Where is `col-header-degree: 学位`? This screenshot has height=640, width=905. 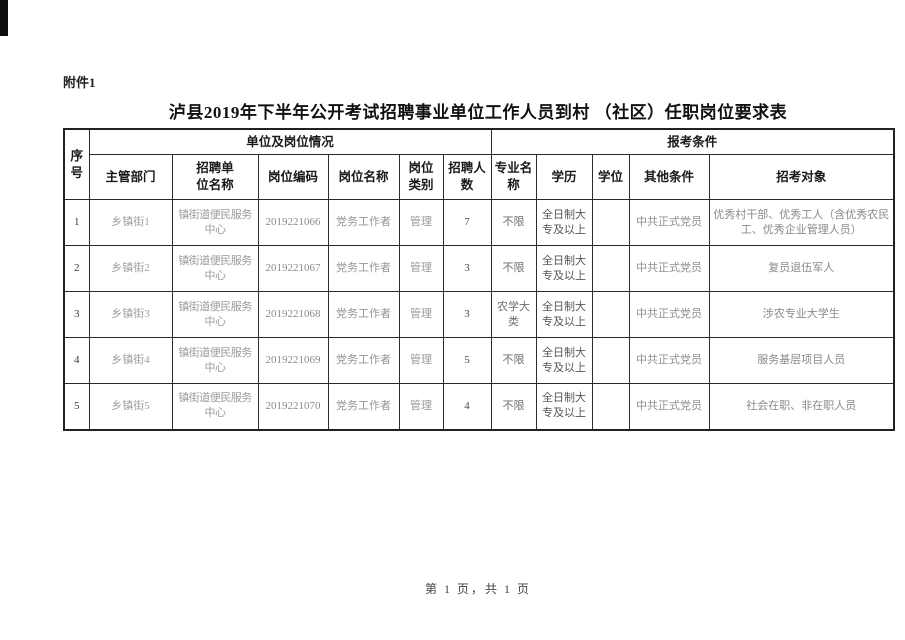
col-header-degree: 学位 is located at coordinates (610, 177).